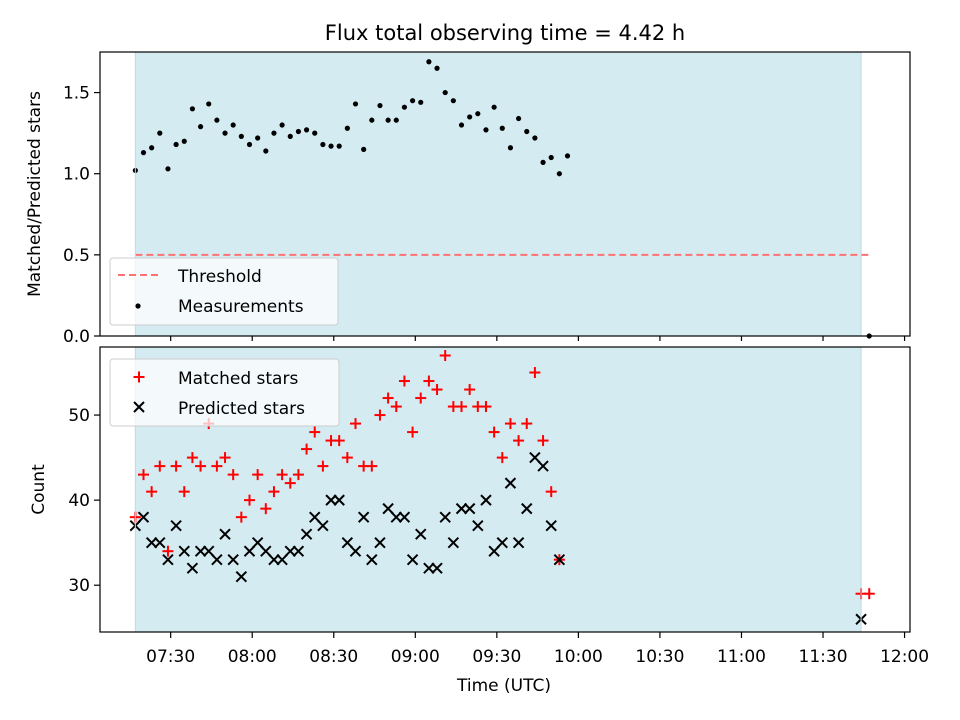  I want to click on ratio-y-axis-label: Matched/Predicted stars, so click(35, 194).